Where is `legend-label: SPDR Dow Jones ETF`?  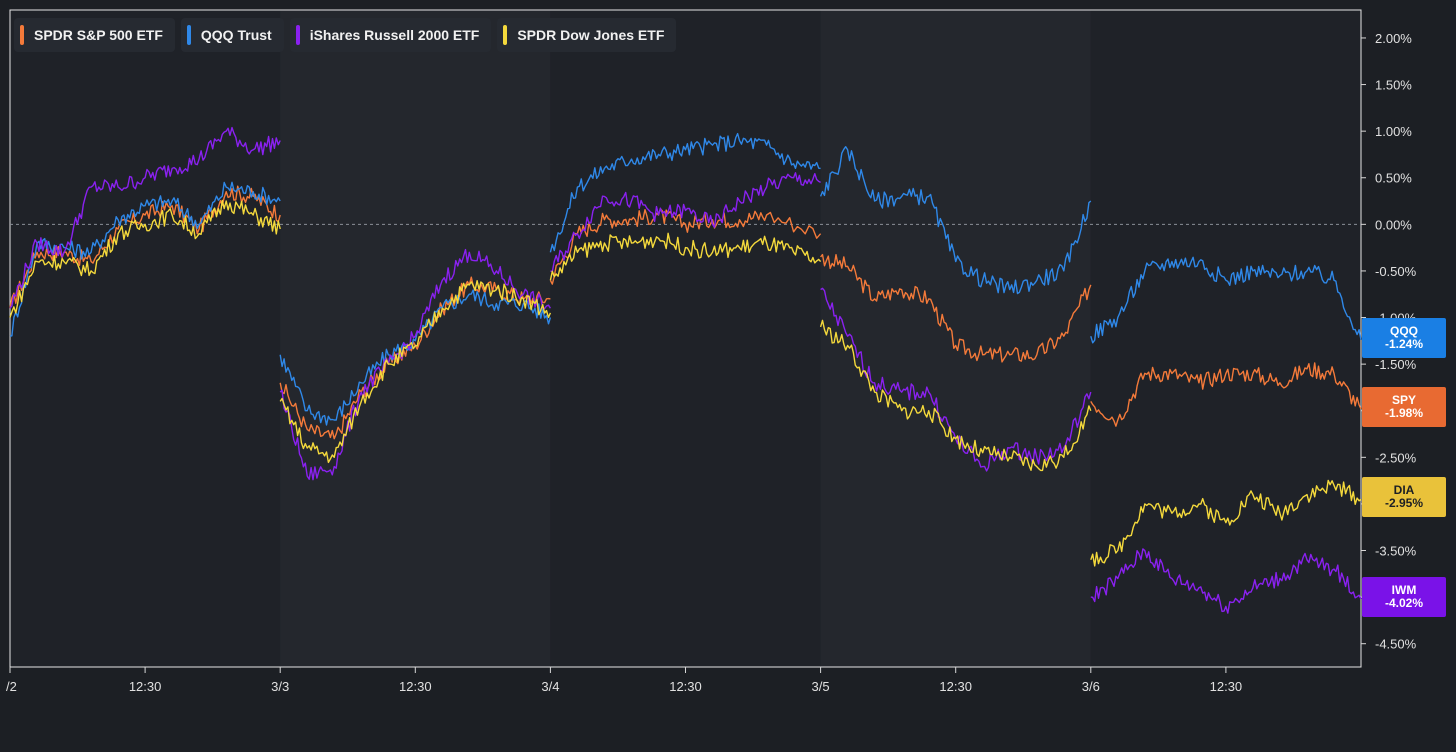 legend-label: SPDR Dow Jones ETF is located at coordinates (591, 35).